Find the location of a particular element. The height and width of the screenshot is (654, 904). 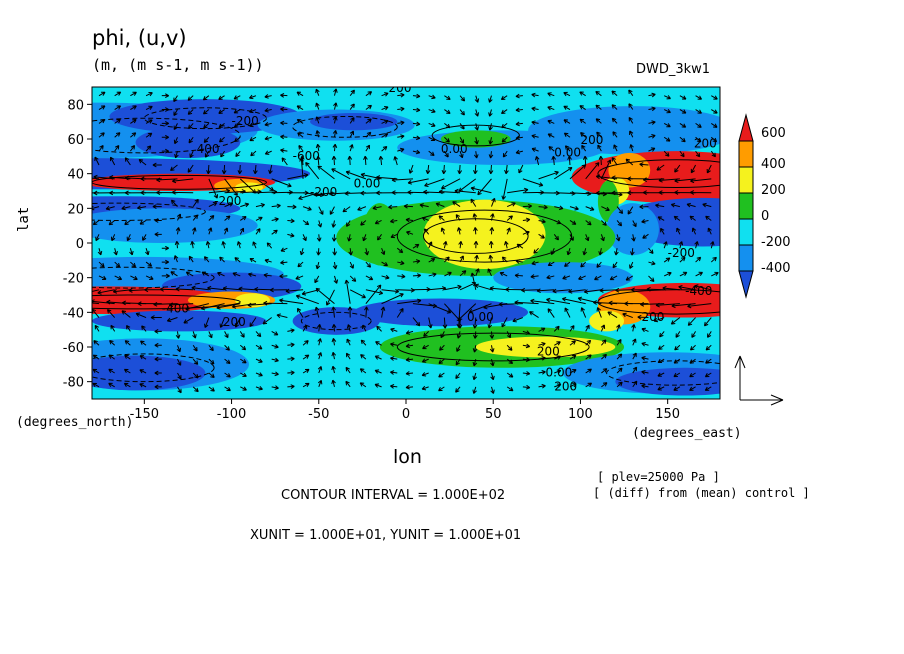

x-axis-label: lon is located at coordinates (407, 457).